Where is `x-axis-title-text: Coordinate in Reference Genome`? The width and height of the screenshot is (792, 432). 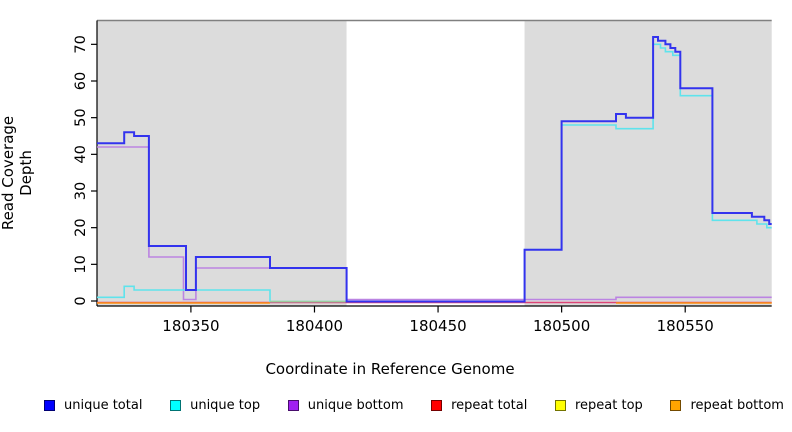
x-axis-title-text: Coordinate in Reference Genome is located at coordinates (390, 369).